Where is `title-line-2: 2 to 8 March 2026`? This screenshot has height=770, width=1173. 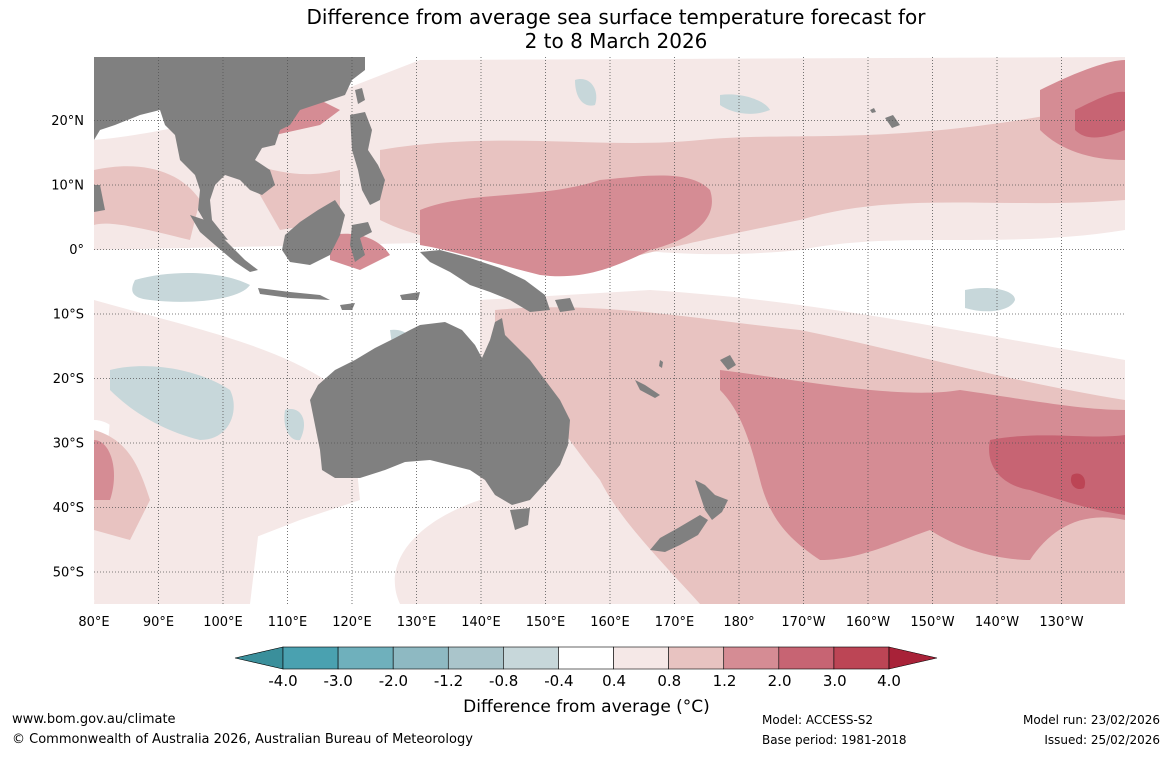
title-line-2: 2 to 8 March 2026 is located at coordinates (616, 41).